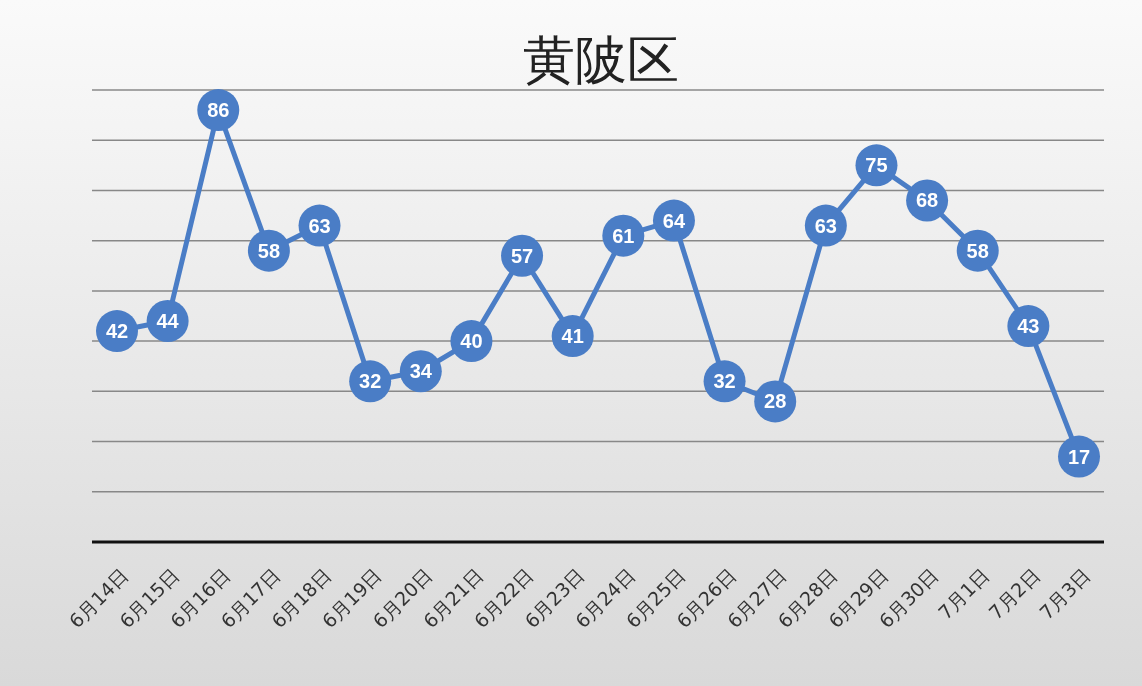 The width and height of the screenshot is (1142, 686). Describe the element at coordinates (623, 235) in the screenshot. I see `data-label: 61` at that location.